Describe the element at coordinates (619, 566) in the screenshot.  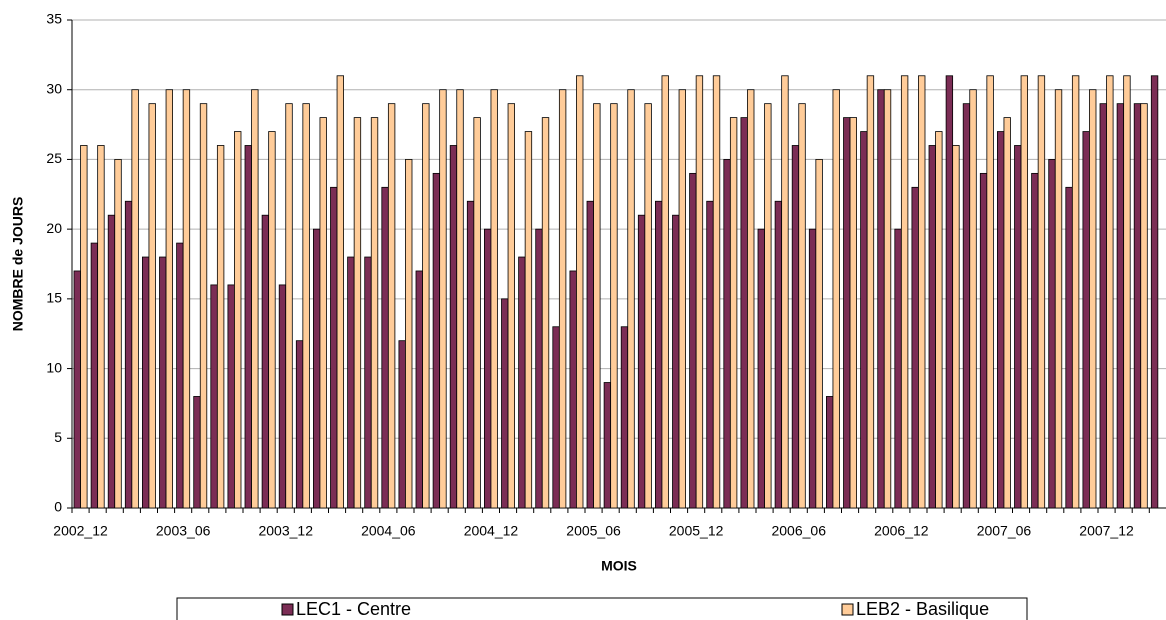
I see `x-axis-label: MOIS` at that location.